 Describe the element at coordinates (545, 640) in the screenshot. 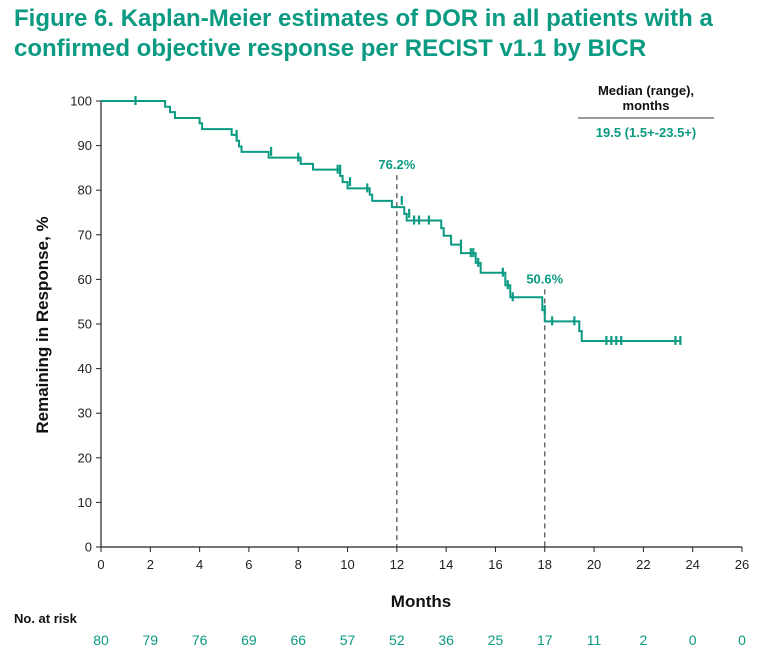

I see `risk-value: 17` at that location.